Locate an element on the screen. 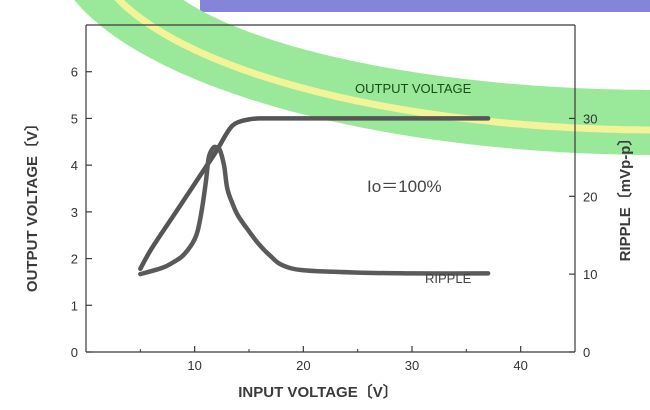 The width and height of the screenshot is (650, 410). y-tick-label-right: 0 is located at coordinates (586, 352).